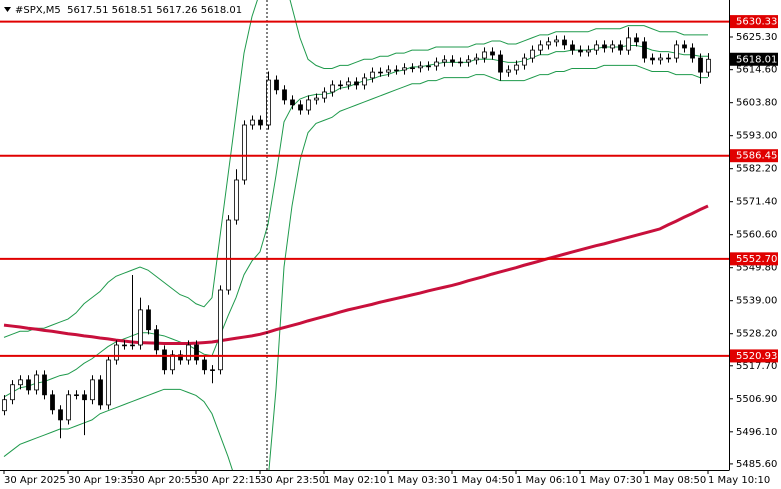 The height and width of the screenshot is (489, 781). Describe the element at coordinates (756, 235) in the screenshot. I see `y-tick-label: 5560.60` at that location.